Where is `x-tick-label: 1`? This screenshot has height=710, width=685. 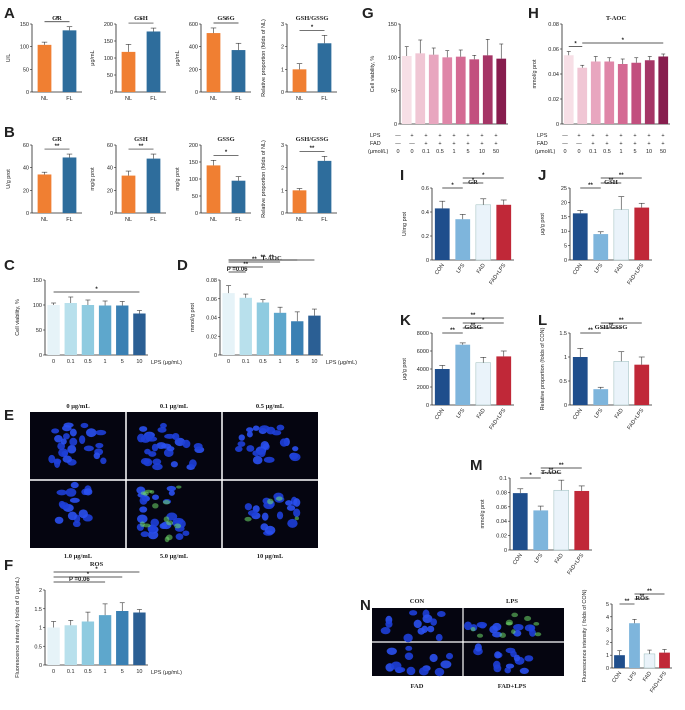 x-tick-label: 1 is located at coordinates (105, 362).